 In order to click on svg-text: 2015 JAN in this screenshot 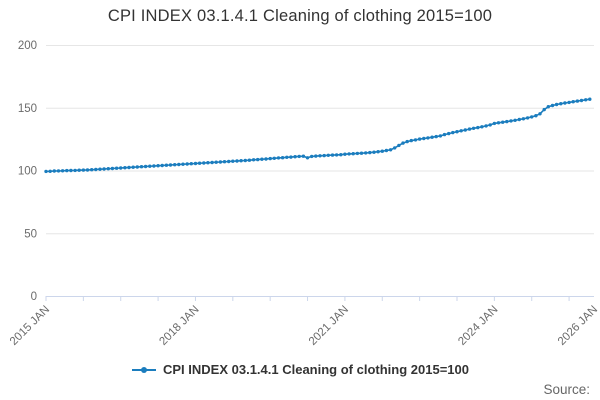, I will do `click(30, 326)`.